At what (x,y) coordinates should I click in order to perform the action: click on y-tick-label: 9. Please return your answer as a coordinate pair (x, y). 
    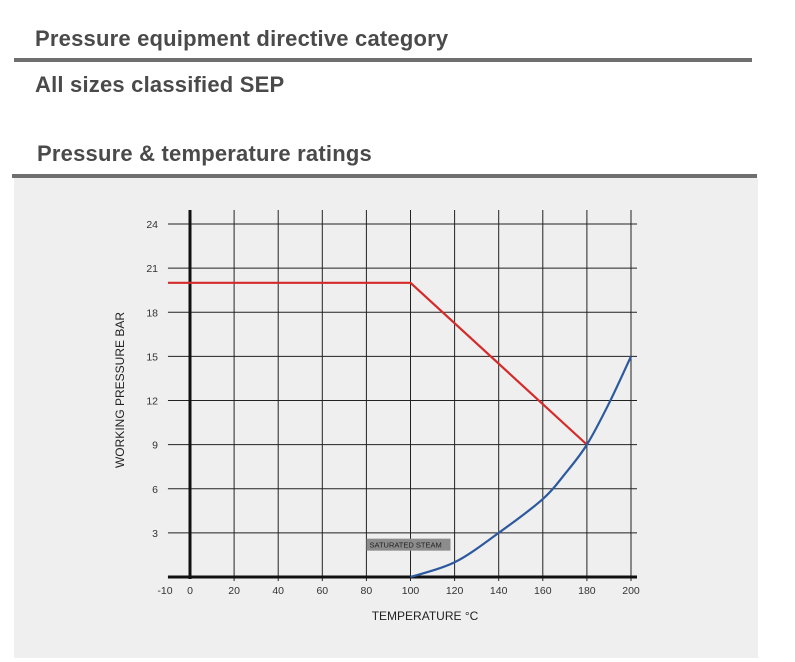
    Looking at the image, I should click on (155, 446).